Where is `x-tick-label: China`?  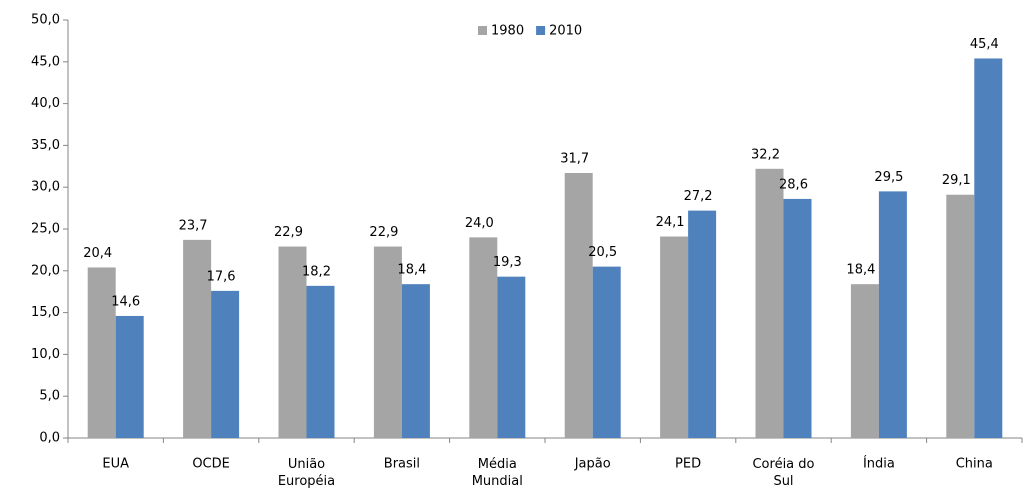 x-tick-label: China is located at coordinates (974, 464).